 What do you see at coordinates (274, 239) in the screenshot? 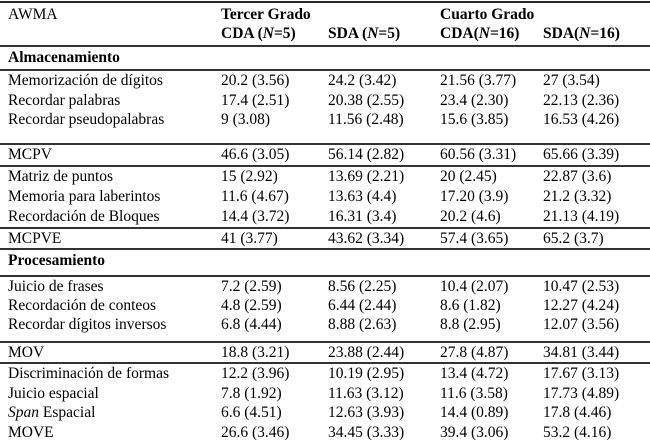
I see `value-cell: 41 (3.77)` at bounding box center [274, 239].